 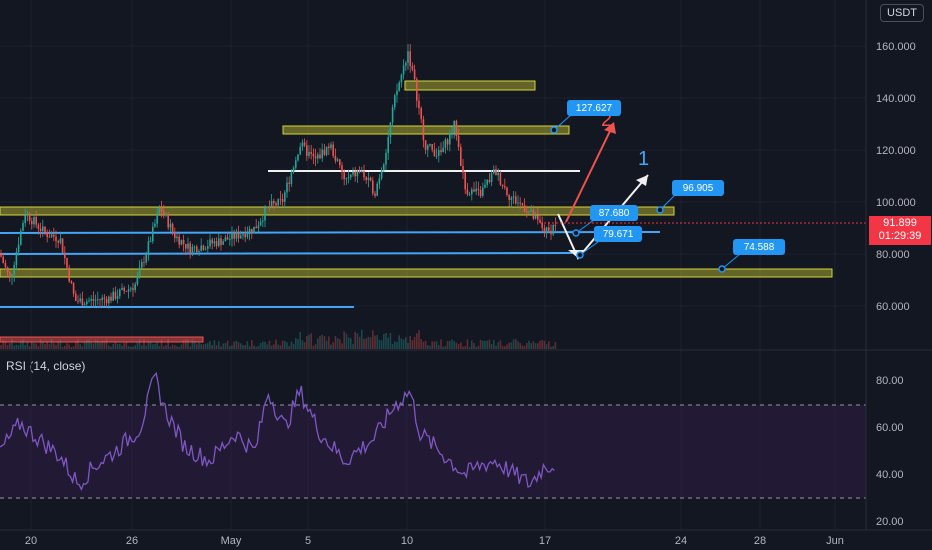 I want to click on callout-87-text: 87.680, so click(x=614, y=213).